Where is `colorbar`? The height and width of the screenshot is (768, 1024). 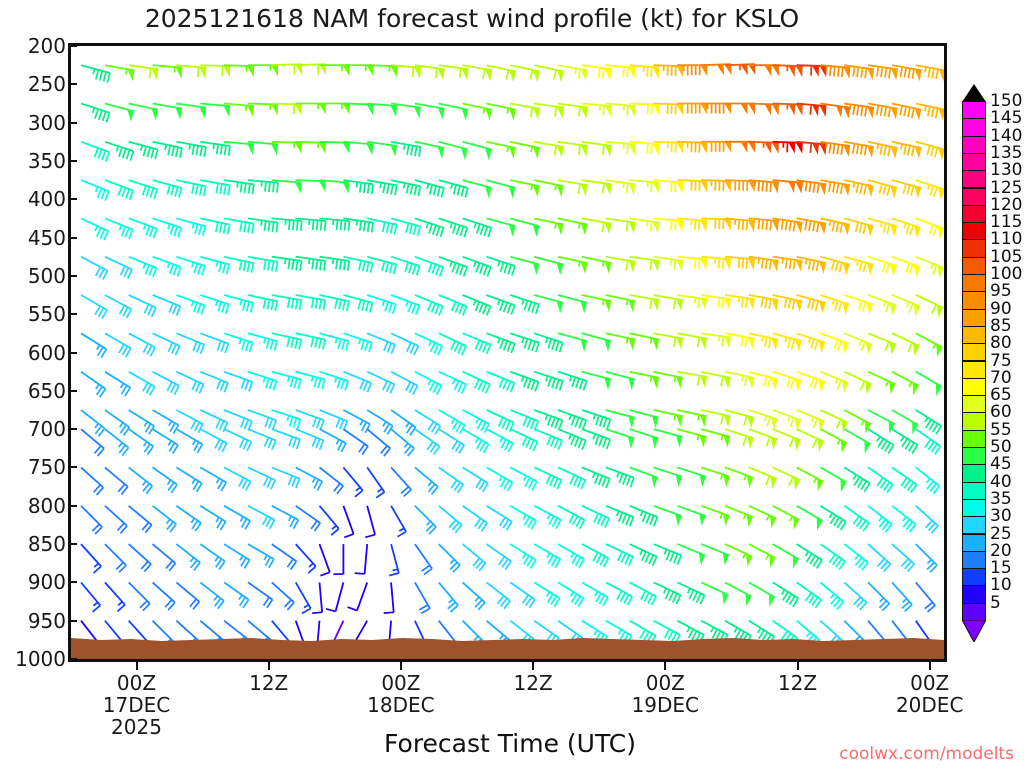
colorbar is located at coordinates (974, 361).